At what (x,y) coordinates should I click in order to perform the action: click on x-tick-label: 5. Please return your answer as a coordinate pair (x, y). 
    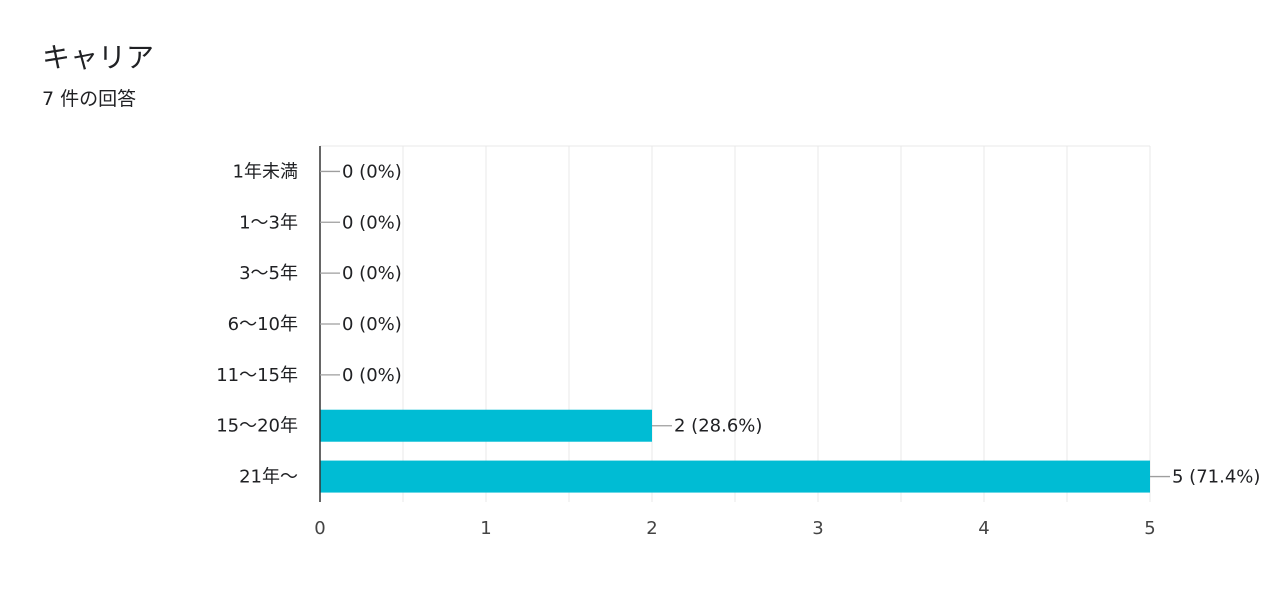
    Looking at the image, I should click on (1149, 528).